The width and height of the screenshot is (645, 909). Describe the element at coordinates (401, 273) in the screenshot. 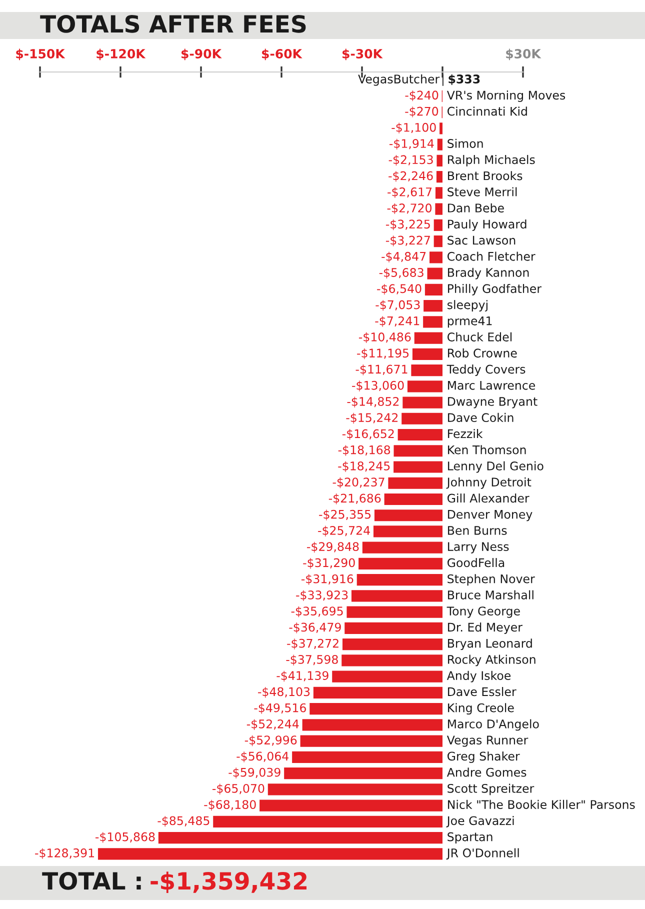

I see `data-label: -$5,683` at that location.